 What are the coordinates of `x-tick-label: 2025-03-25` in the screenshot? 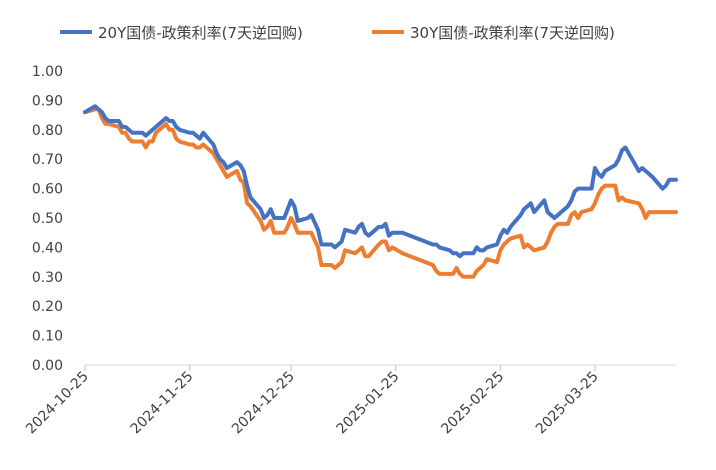 It's located at (567, 403).